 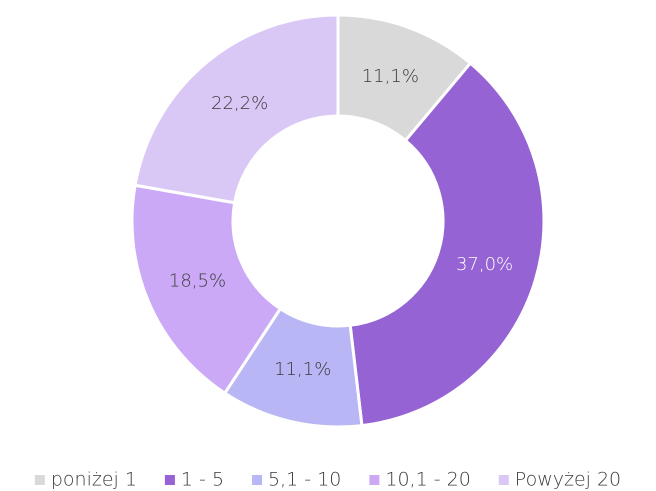 I want to click on slice-label: 22,2%, so click(x=239, y=103).